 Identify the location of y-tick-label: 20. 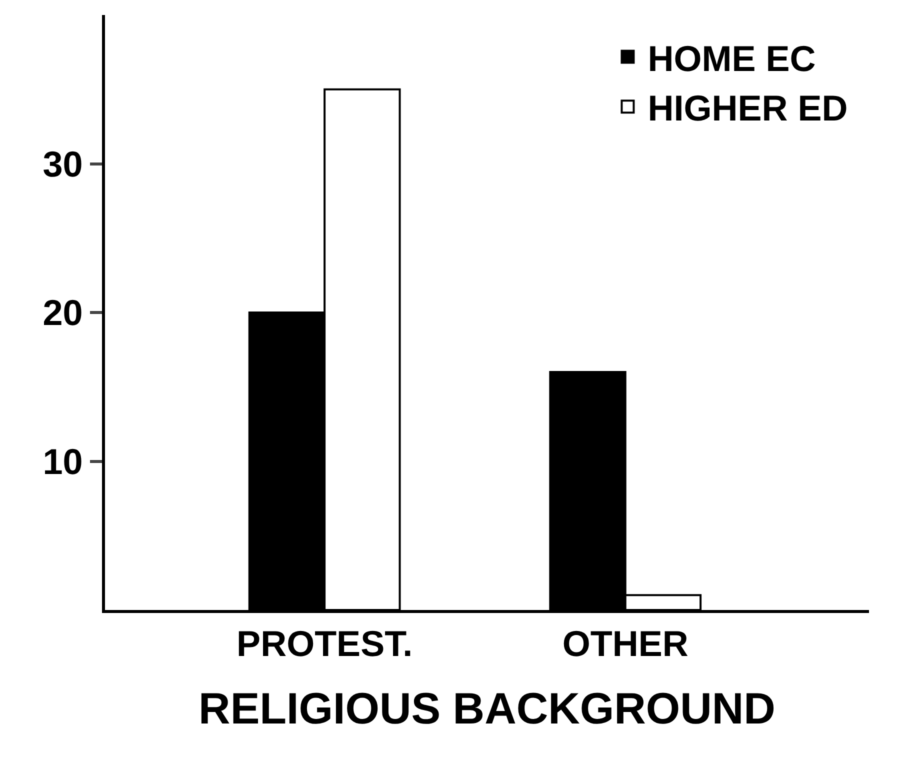
(62, 313).